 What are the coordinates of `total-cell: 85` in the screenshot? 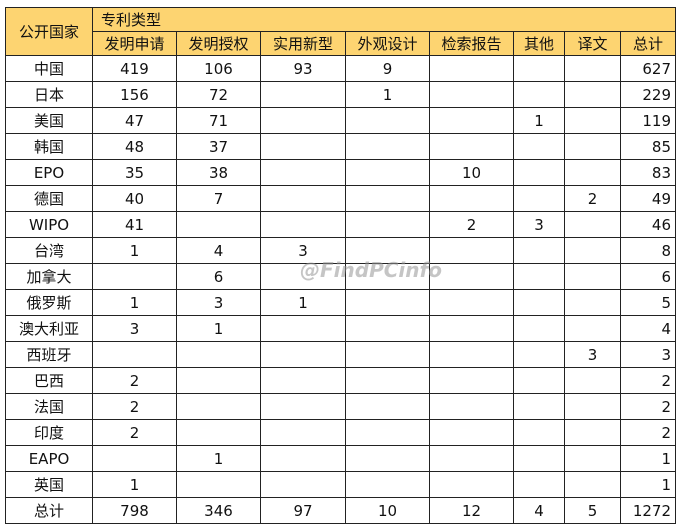 It's located at (648, 146).